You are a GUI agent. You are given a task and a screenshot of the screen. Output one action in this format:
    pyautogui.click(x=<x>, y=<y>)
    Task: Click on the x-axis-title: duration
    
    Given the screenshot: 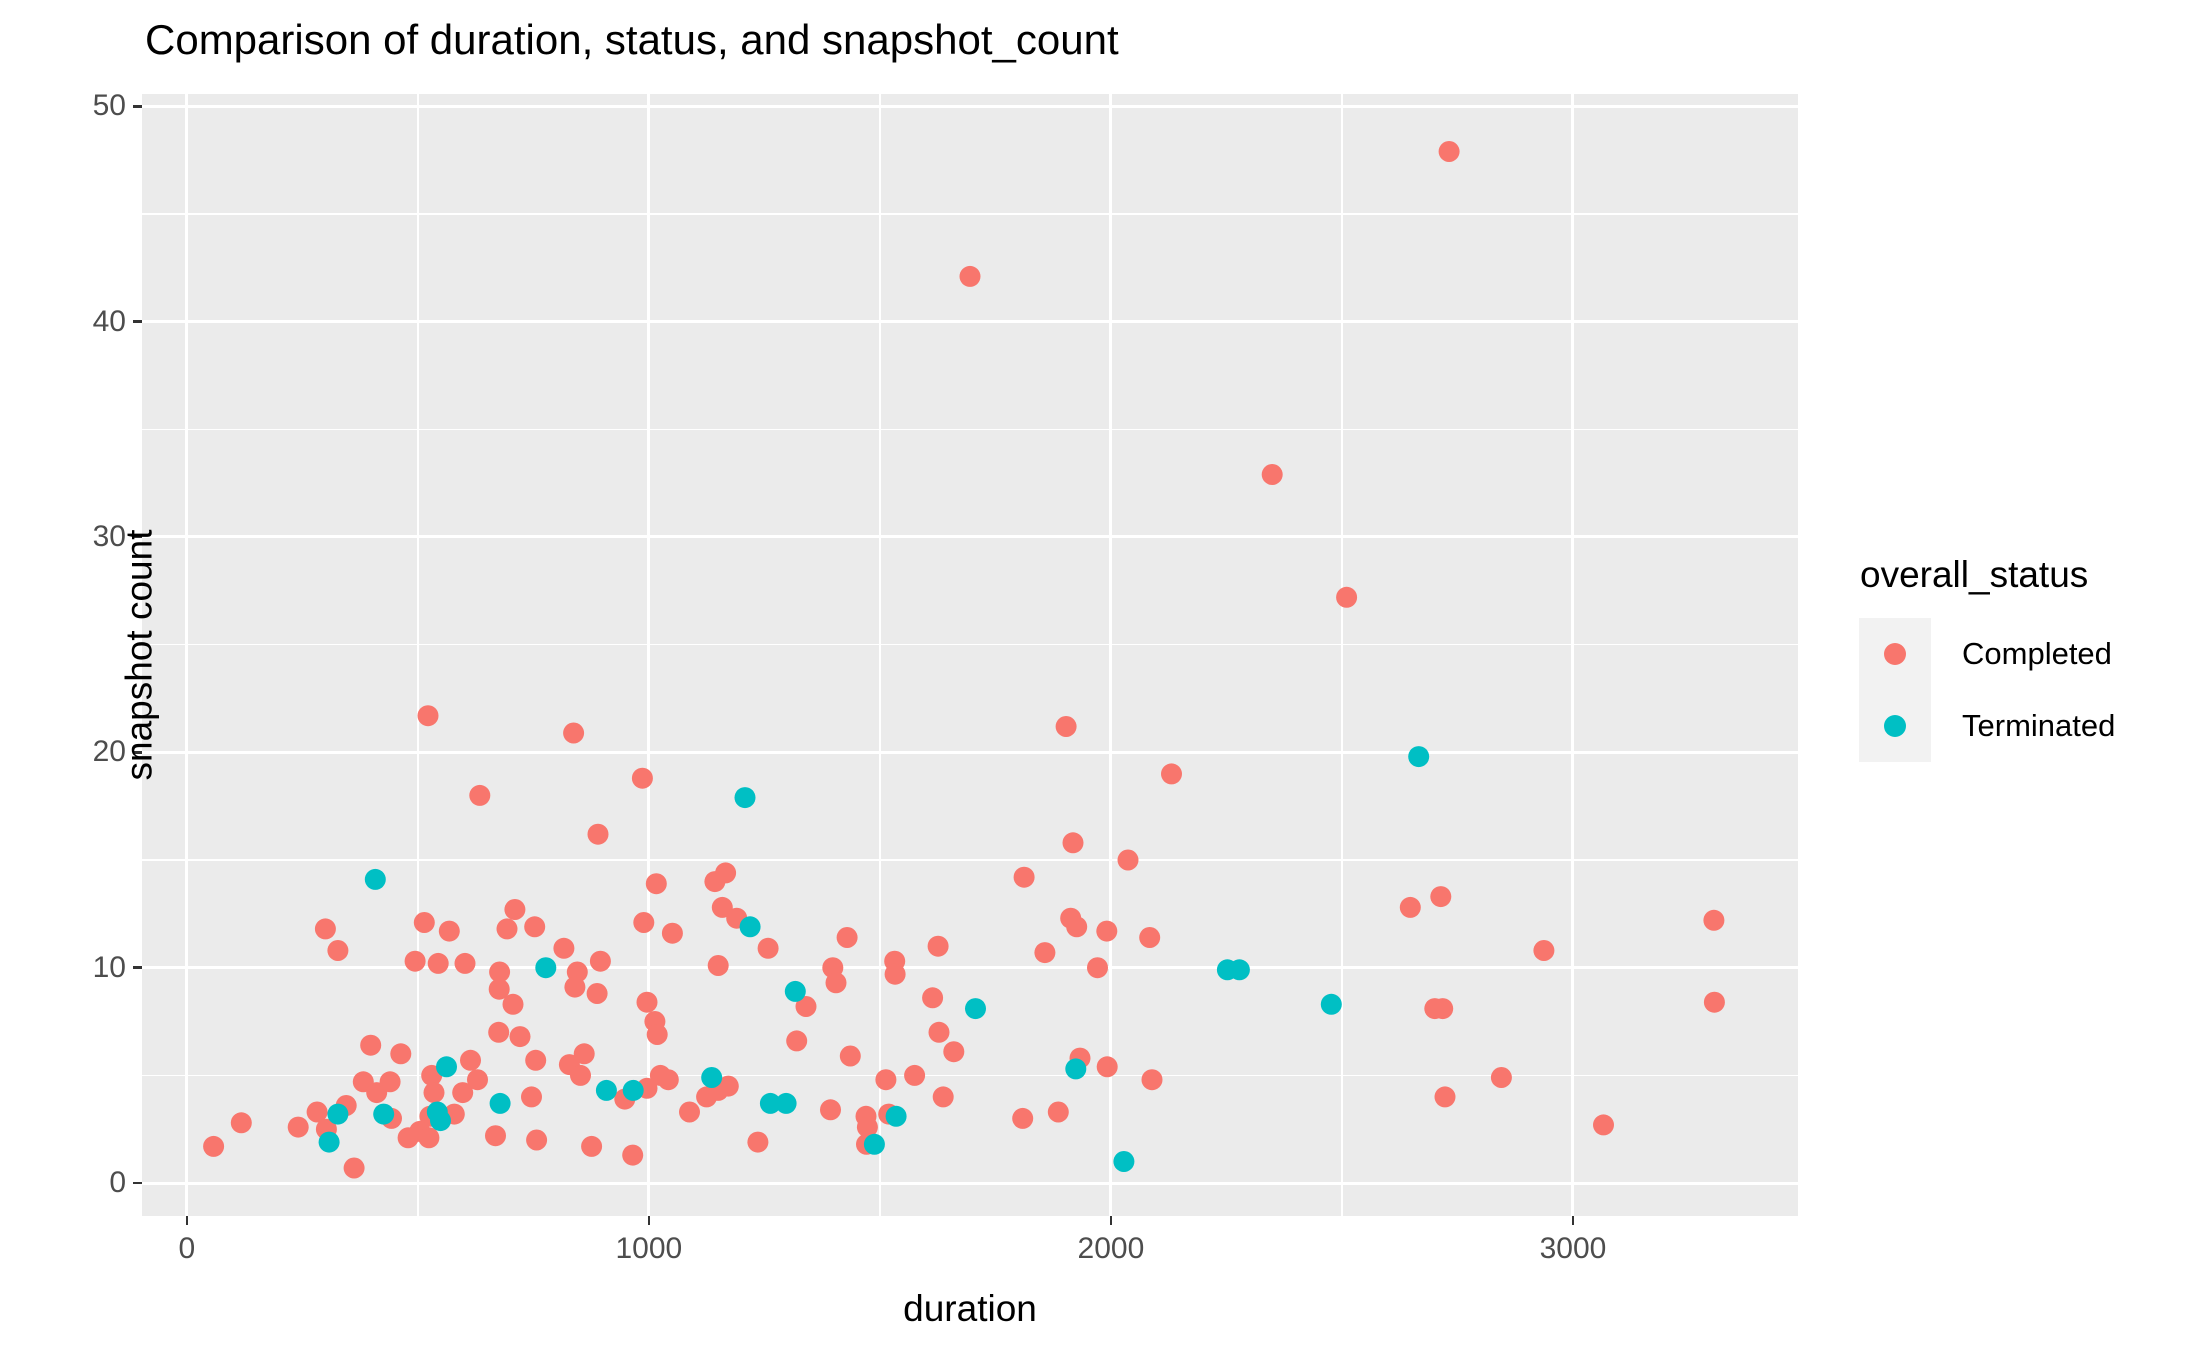 What is the action you would take?
    pyautogui.click(x=970, y=1308)
    